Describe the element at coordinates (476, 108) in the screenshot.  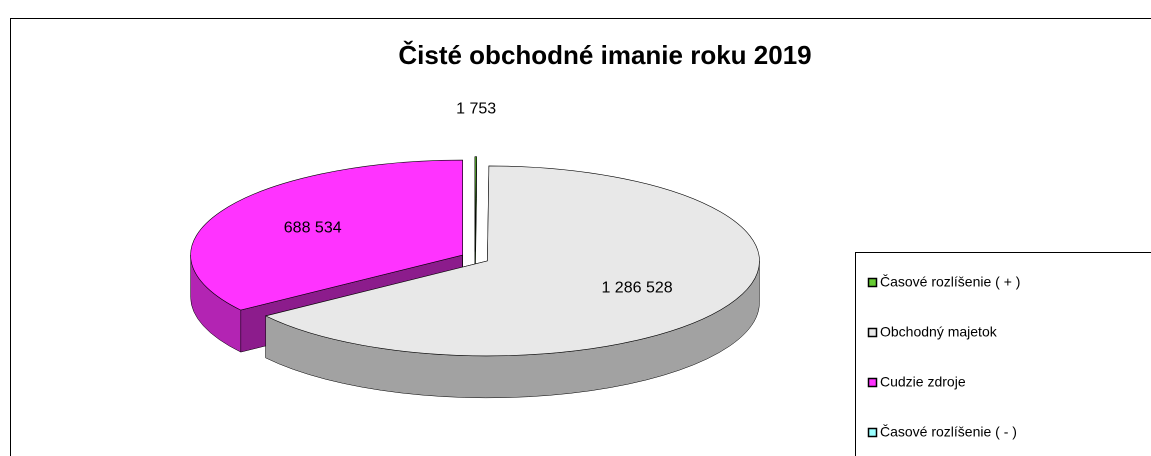
I see `data-label: 1 753` at that location.